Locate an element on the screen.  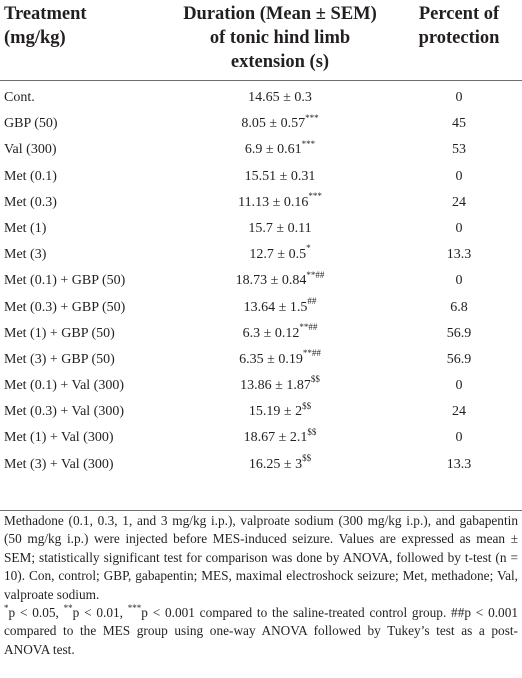
cell-duration: 13.86 ± 1.87$$ is located at coordinates (280, 386).